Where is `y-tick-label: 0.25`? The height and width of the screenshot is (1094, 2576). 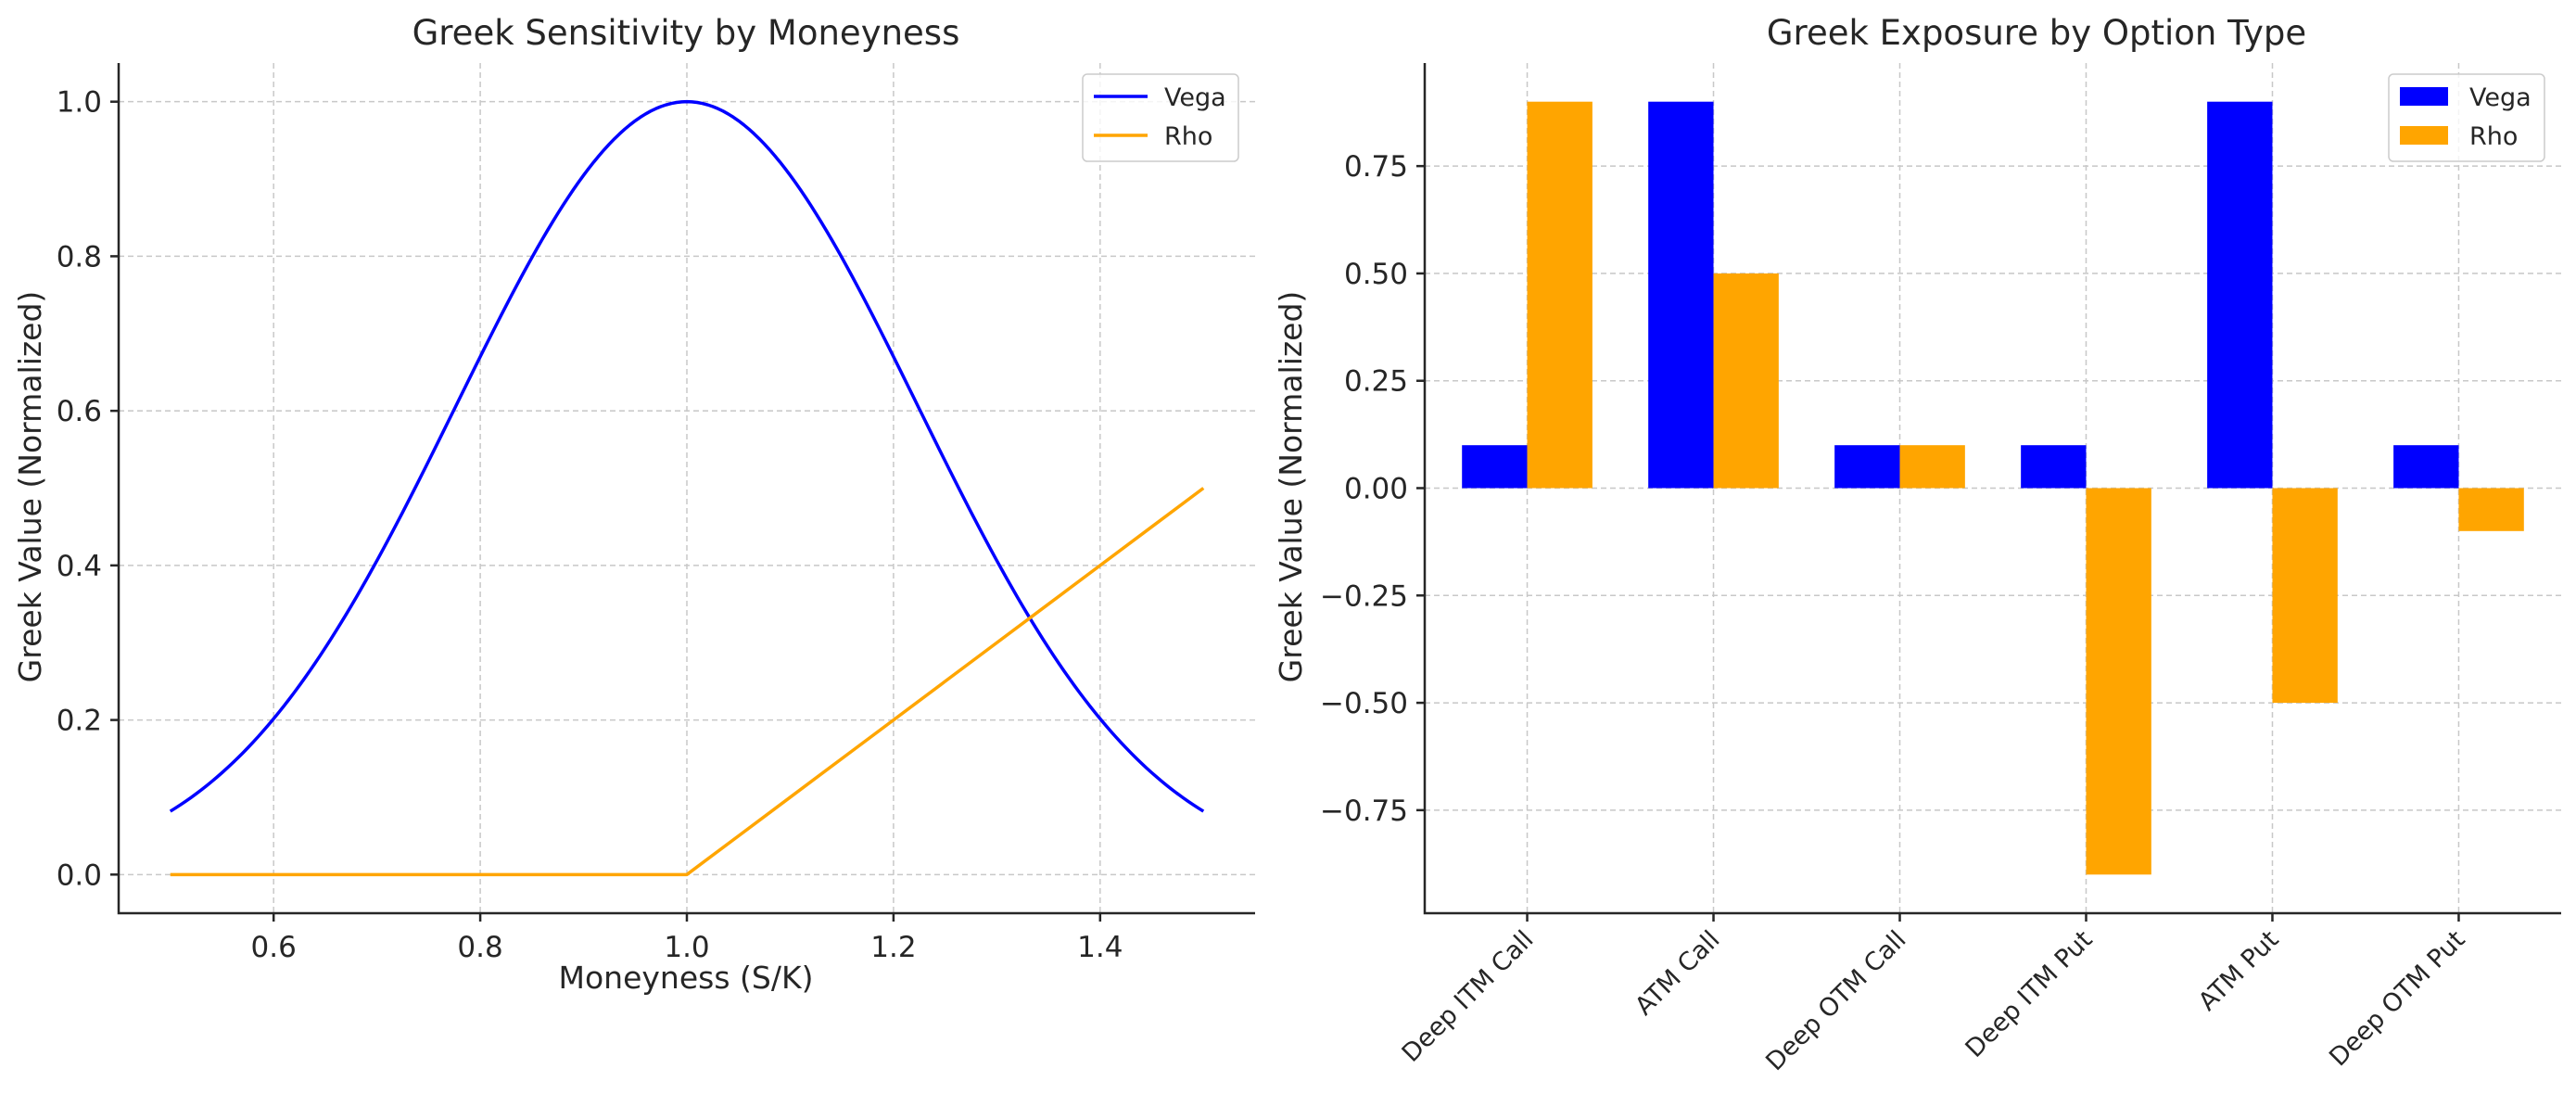
y-tick-label: 0.25 is located at coordinates (1376, 382).